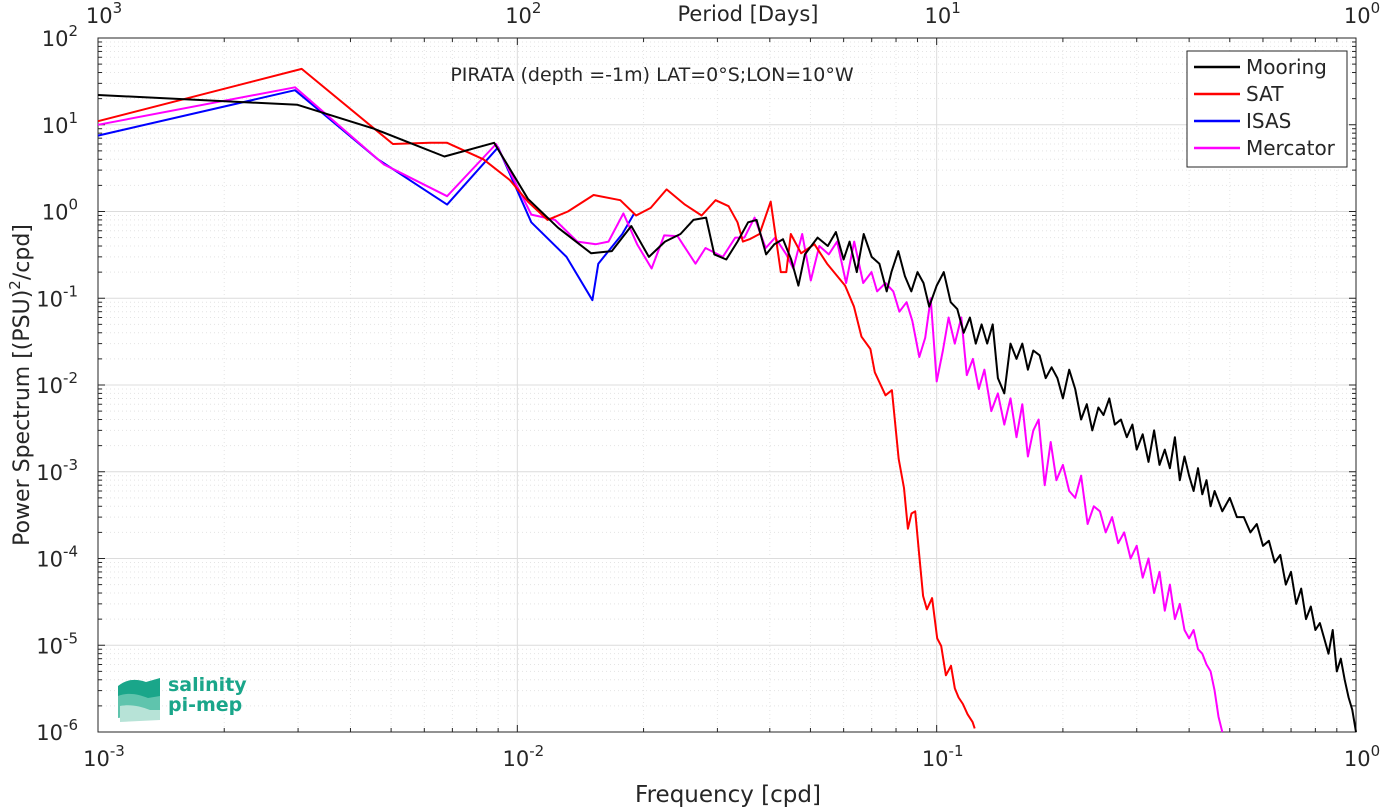 The width and height of the screenshot is (1383, 809). I want to click on y-tick-label: 10⁻⁴, so click(57, 557).